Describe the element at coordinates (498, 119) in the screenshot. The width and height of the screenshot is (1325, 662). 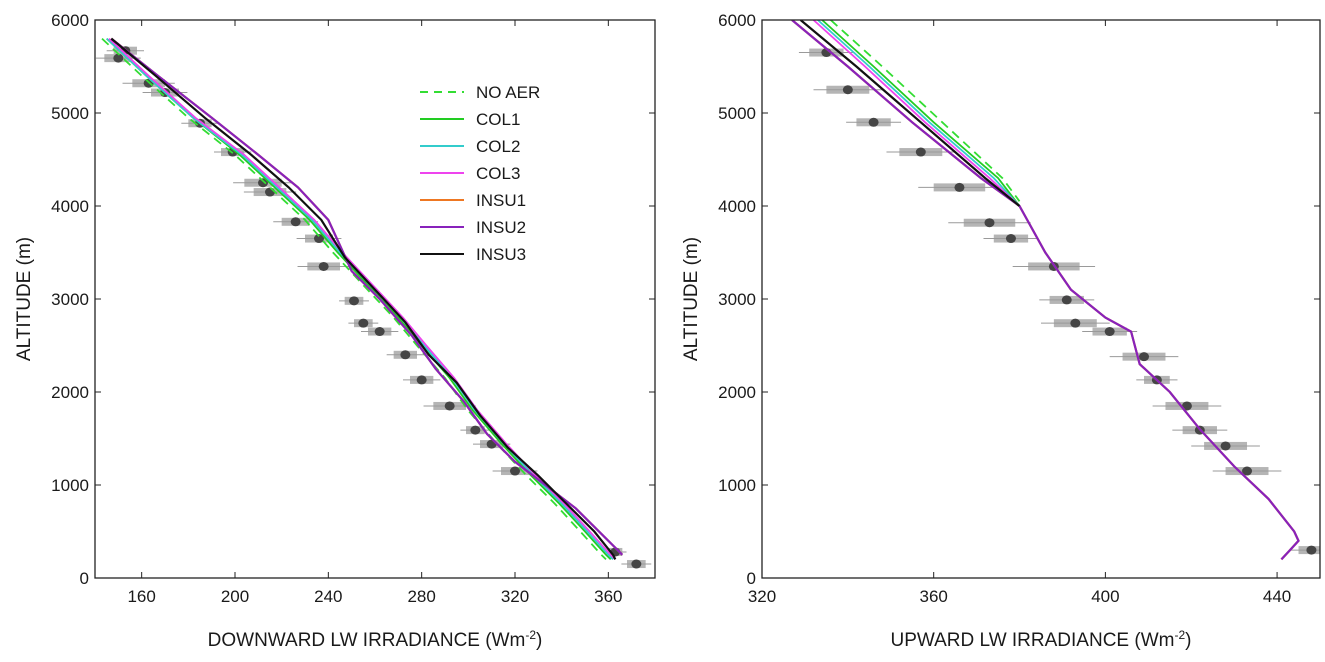
I see `legend-label: COL1` at that location.